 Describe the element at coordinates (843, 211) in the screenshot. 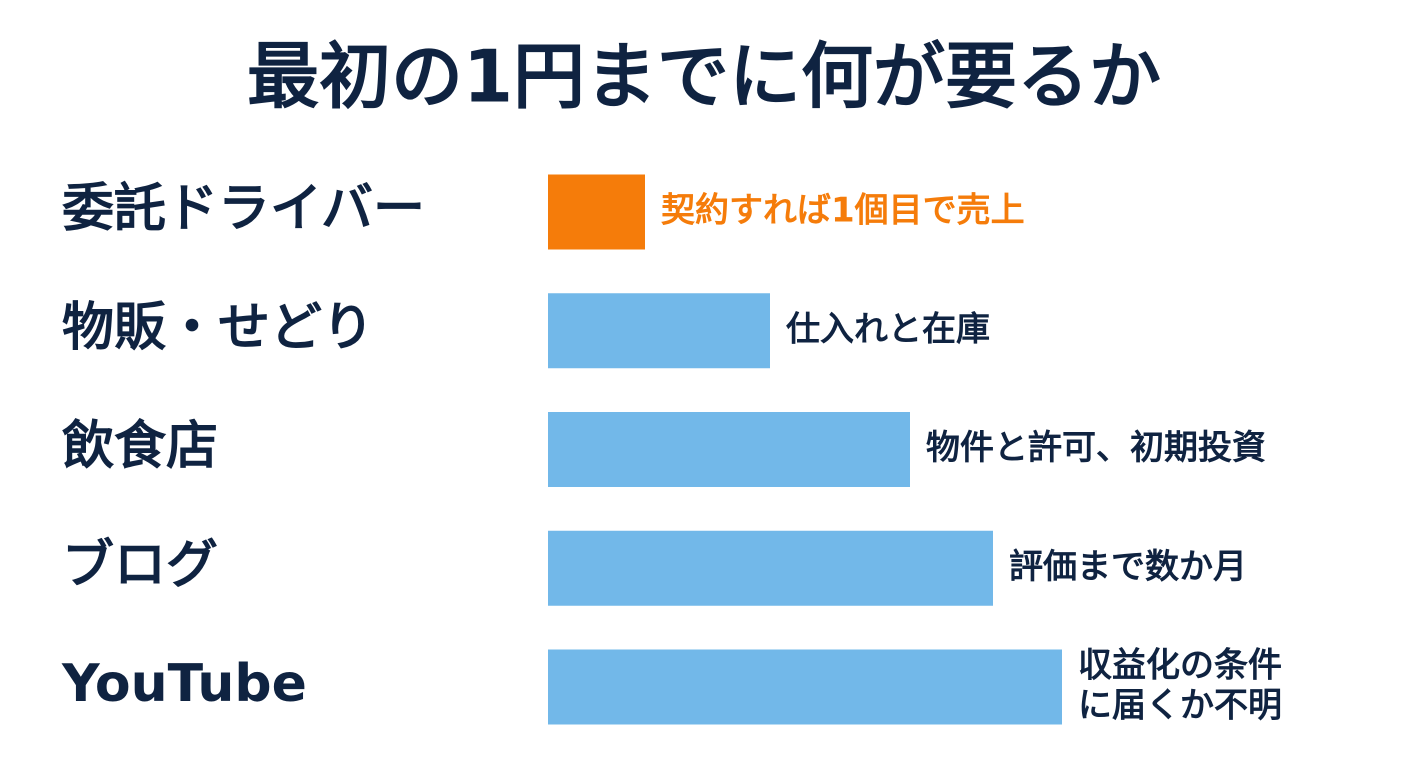

I see `bar-annotation: 契約すれば1個目で売上` at that location.